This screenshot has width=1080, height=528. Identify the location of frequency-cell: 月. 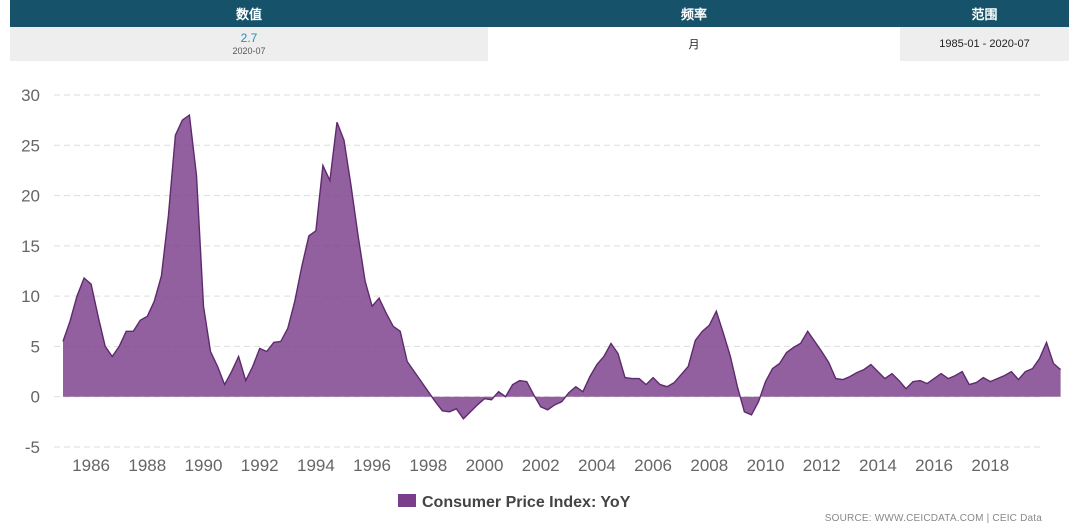
(694, 44).